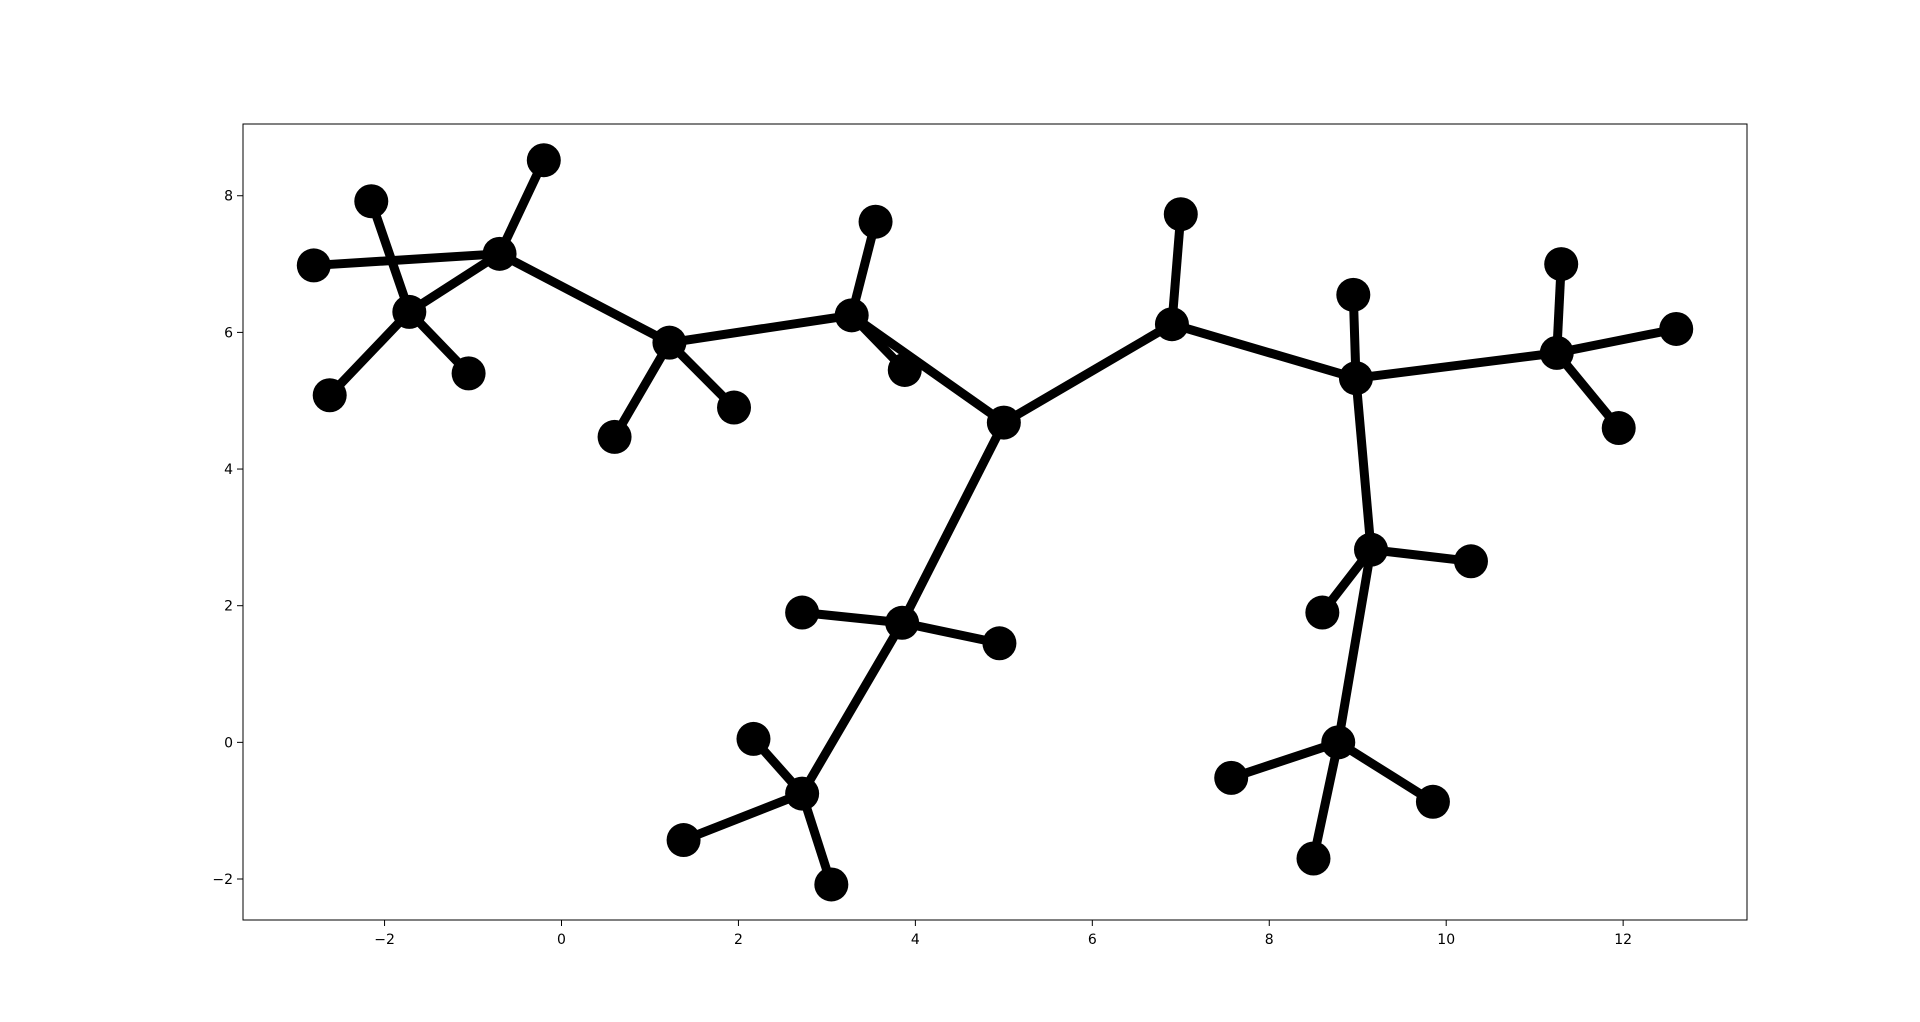 Image resolution: width=1920 pixels, height=1022 pixels. What do you see at coordinates (228, 743) in the screenshot?
I see `y-tick-label: 0` at bounding box center [228, 743].